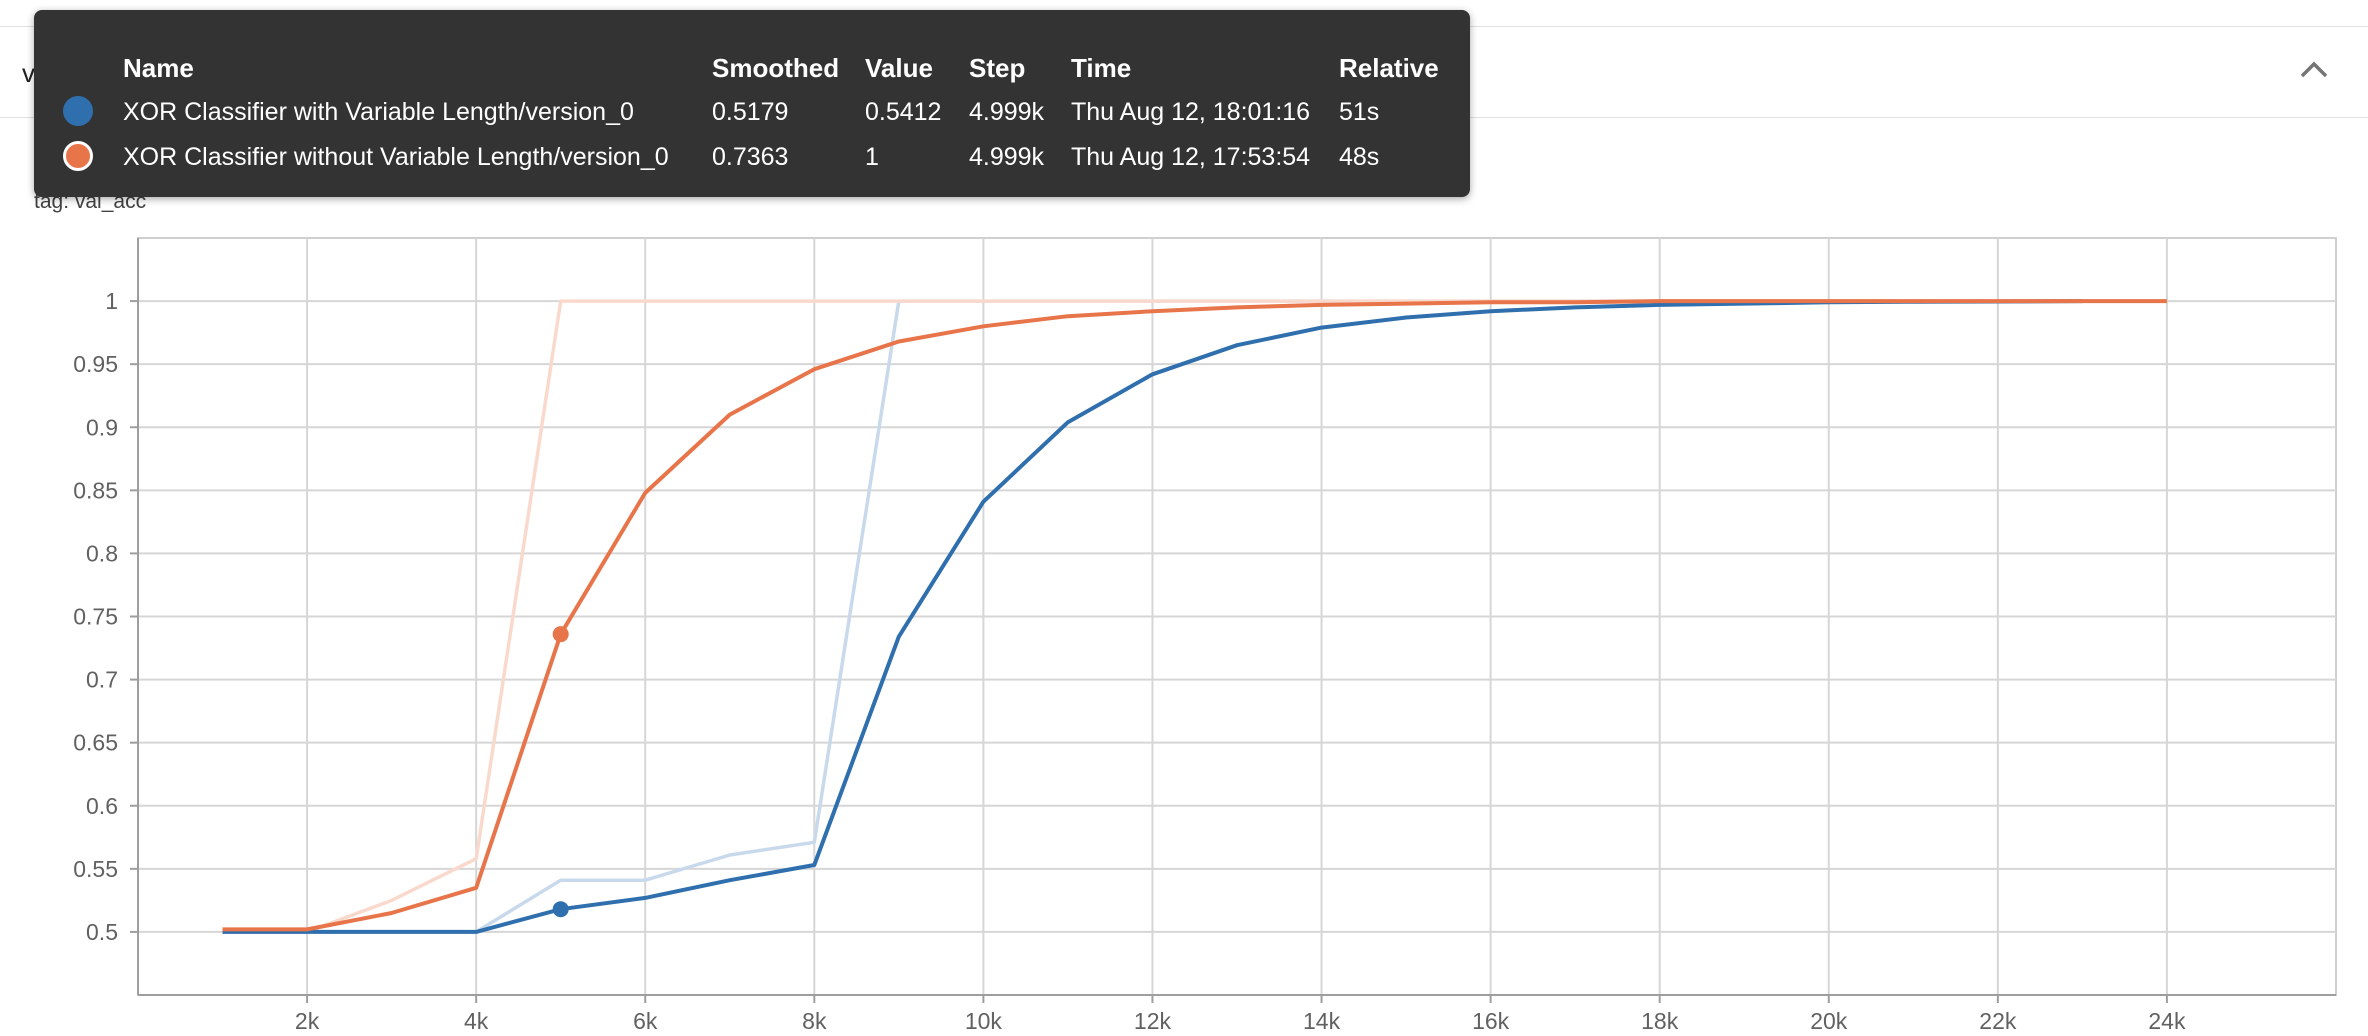 Image resolution: width=2368 pixels, height=1036 pixels. I want to click on tooltip-row-smoothed: 0.5179, so click(750, 112).